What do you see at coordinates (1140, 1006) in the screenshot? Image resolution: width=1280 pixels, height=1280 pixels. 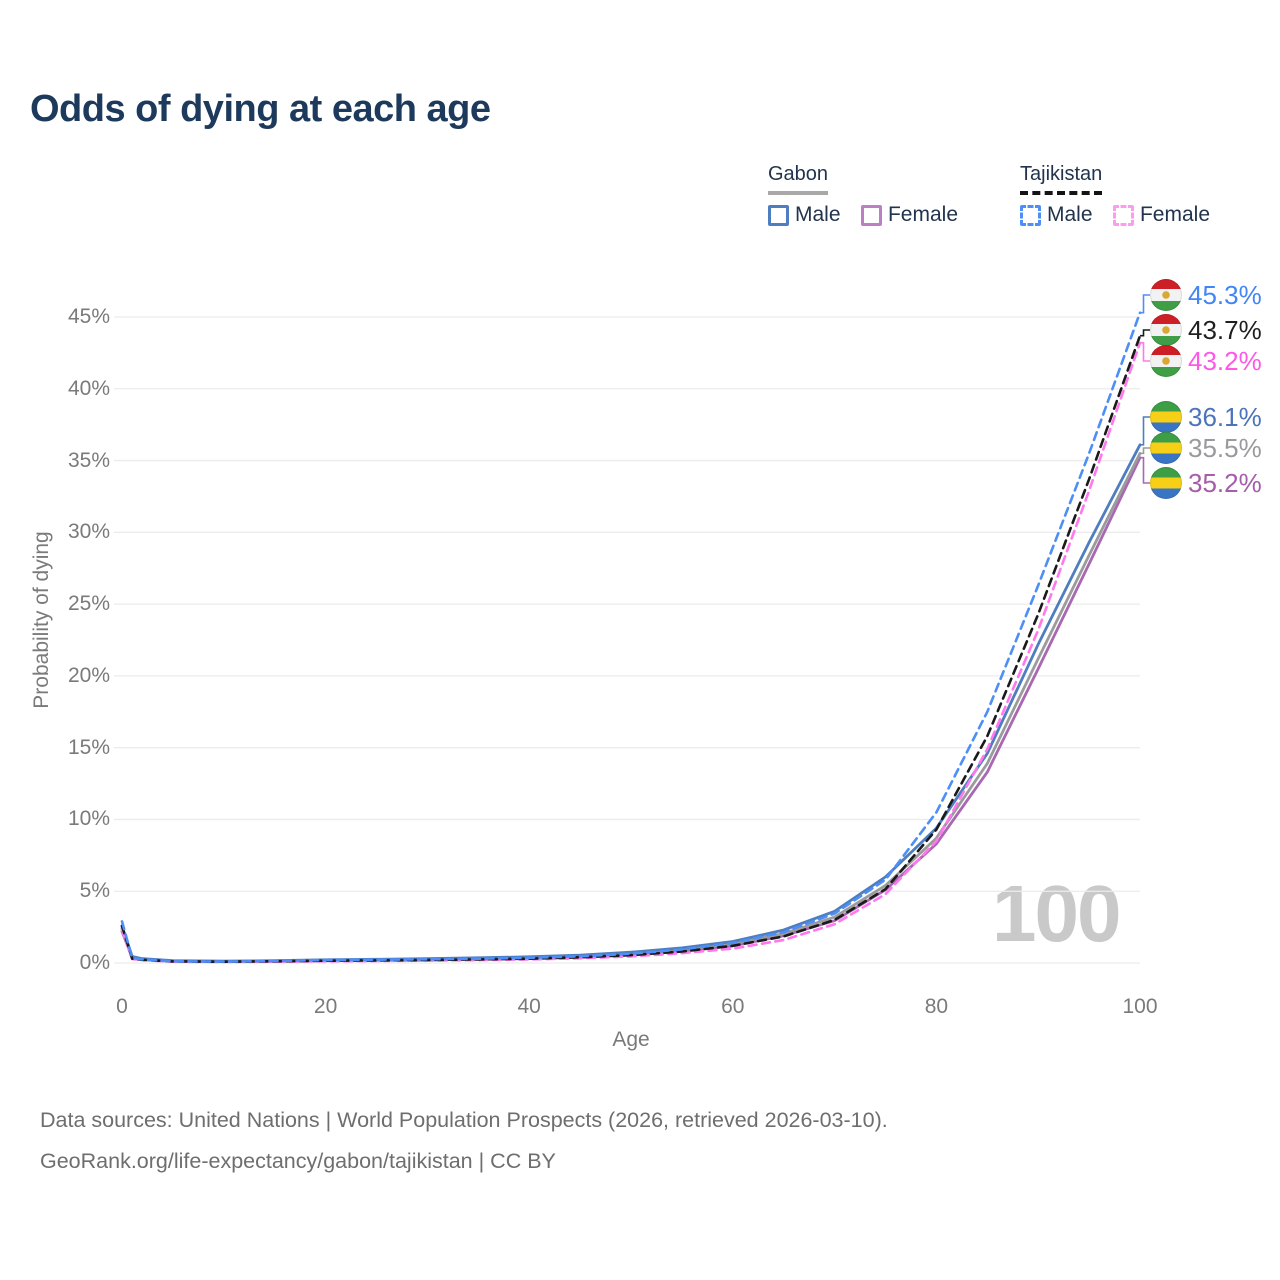 I see `x-tick-label: 100` at bounding box center [1140, 1006].